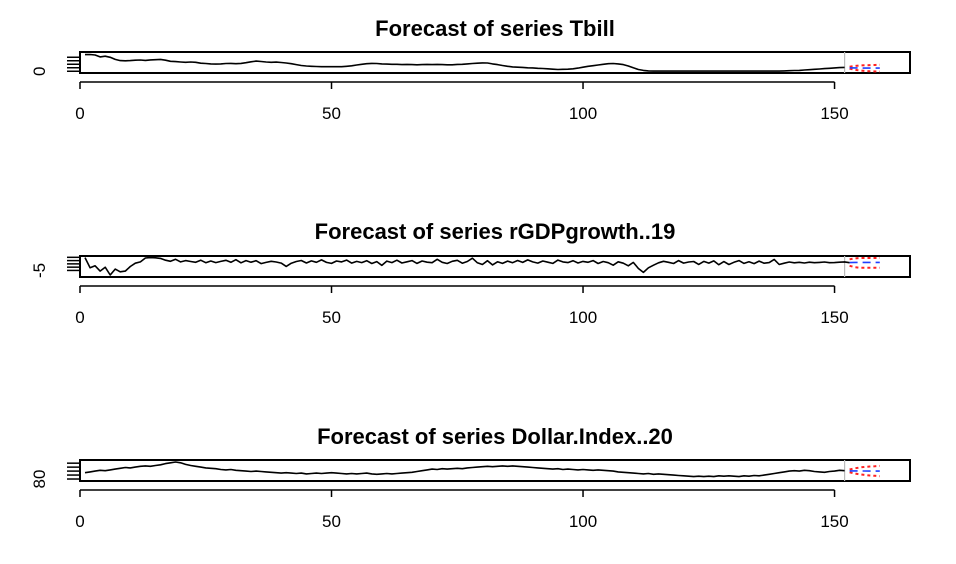  What do you see at coordinates (39, 71) in the screenshot?
I see `y-tick-label: 0` at bounding box center [39, 71].